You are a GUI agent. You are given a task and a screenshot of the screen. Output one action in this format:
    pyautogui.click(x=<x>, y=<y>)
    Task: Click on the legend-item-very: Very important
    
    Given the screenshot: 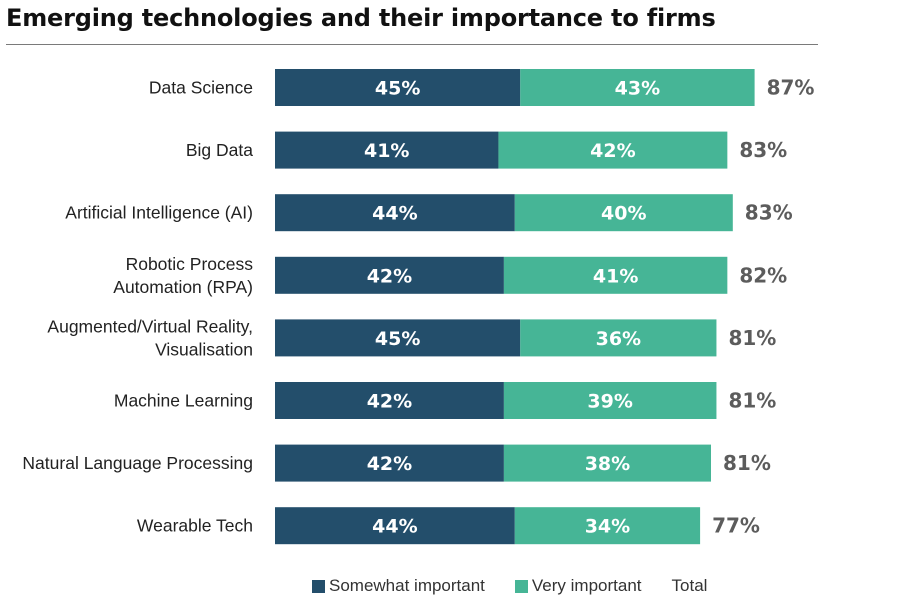 What is the action you would take?
    pyautogui.click(x=578, y=586)
    